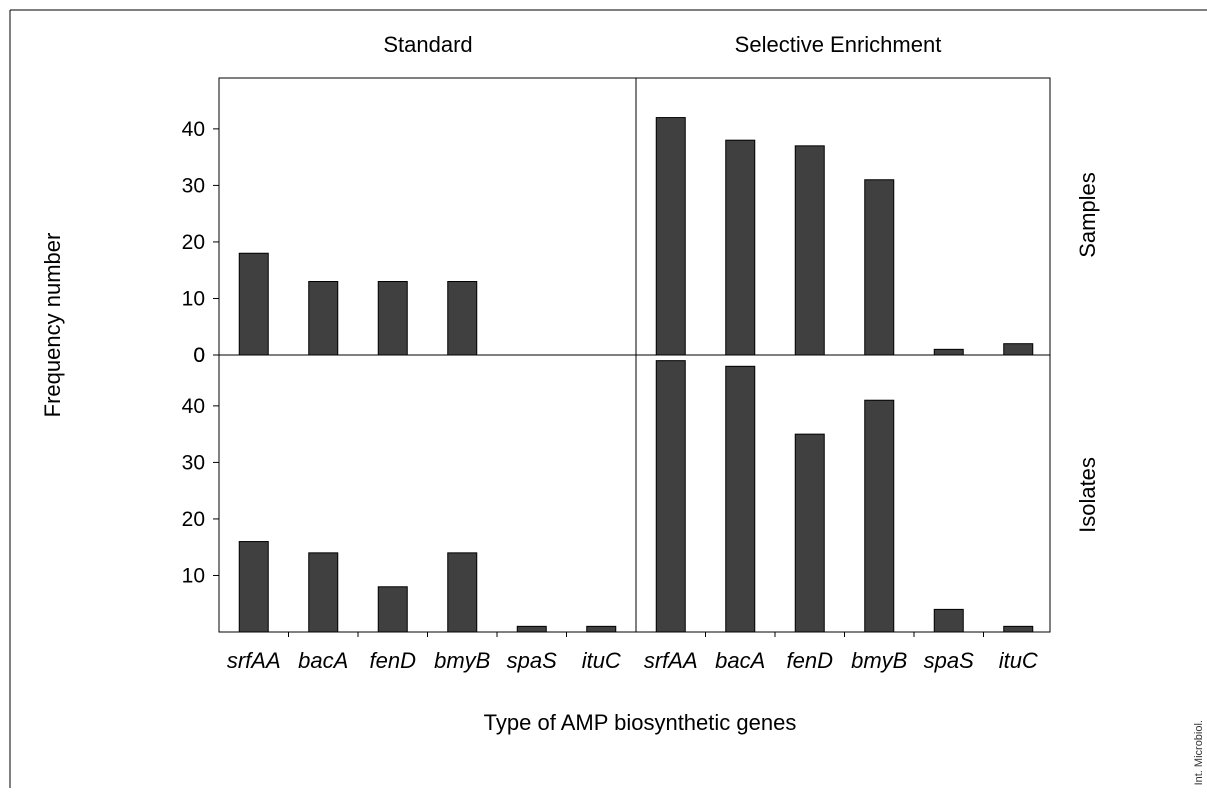  What do you see at coordinates (193, 185) in the screenshot?
I see `y-tick-label-top-3: 30` at bounding box center [193, 185].